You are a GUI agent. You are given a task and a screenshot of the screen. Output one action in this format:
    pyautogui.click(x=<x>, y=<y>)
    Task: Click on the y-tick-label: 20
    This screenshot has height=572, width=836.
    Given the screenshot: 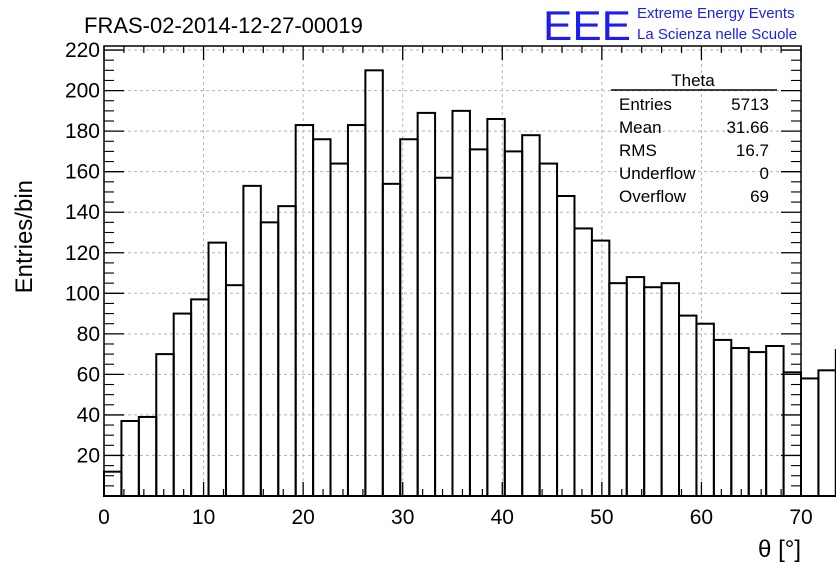 What is the action you would take?
    pyautogui.click(x=88, y=455)
    